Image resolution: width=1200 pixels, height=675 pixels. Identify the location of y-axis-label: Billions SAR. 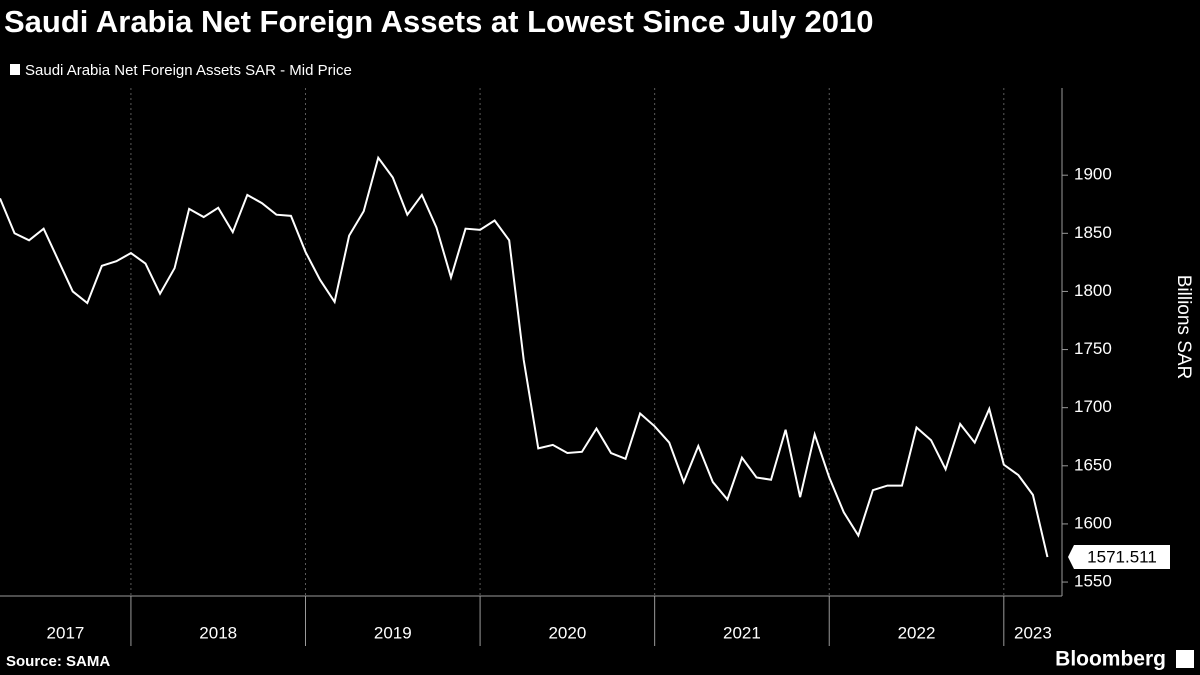
(1183, 327).